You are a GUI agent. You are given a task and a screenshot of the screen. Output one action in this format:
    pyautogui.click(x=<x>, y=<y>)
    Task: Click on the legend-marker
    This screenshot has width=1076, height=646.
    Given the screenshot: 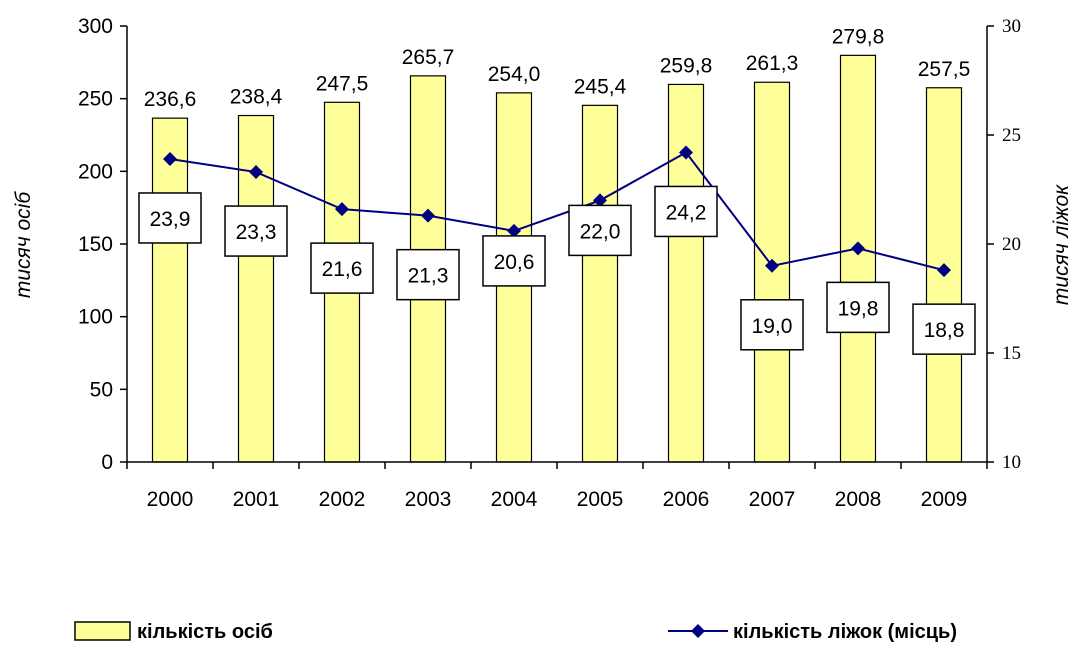 What is the action you would take?
    pyautogui.click(x=698, y=631)
    